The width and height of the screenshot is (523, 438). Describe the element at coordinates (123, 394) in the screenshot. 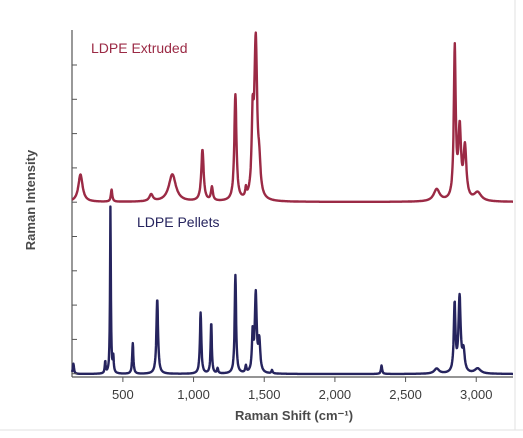

I see `x-tick-label: 500` at that location.